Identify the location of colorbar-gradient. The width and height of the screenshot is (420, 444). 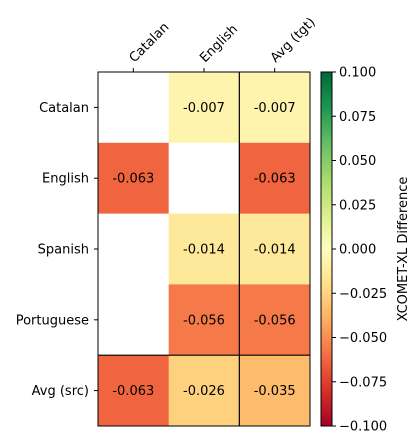
(326, 249).